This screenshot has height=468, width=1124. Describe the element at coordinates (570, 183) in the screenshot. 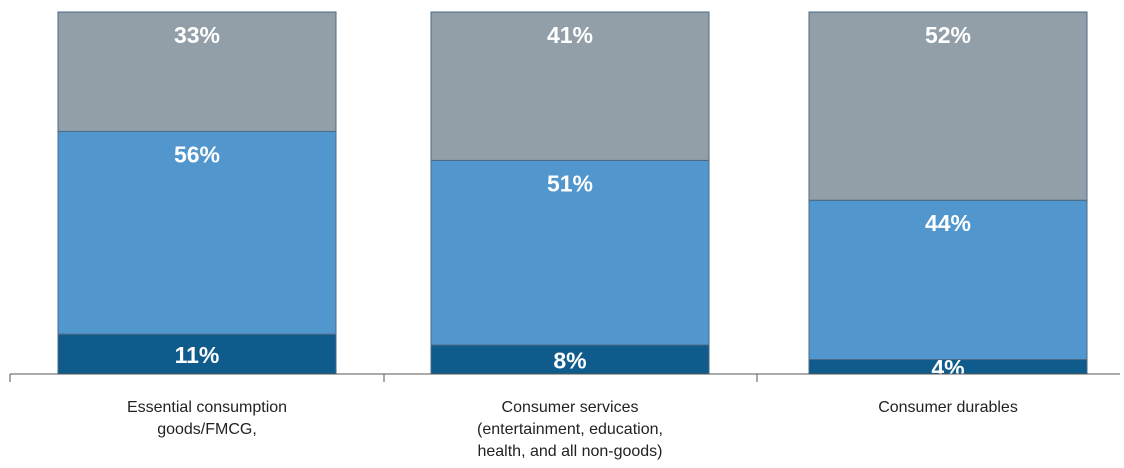

I see `data-label: 51%` at that location.